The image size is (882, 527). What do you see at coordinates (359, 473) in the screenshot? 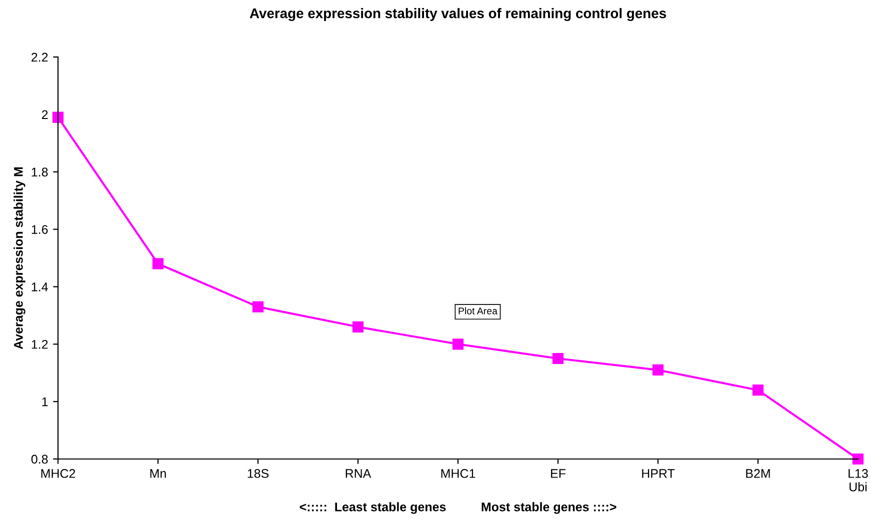
I see `x-tick-label: RNA` at bounding box center [359, 473].